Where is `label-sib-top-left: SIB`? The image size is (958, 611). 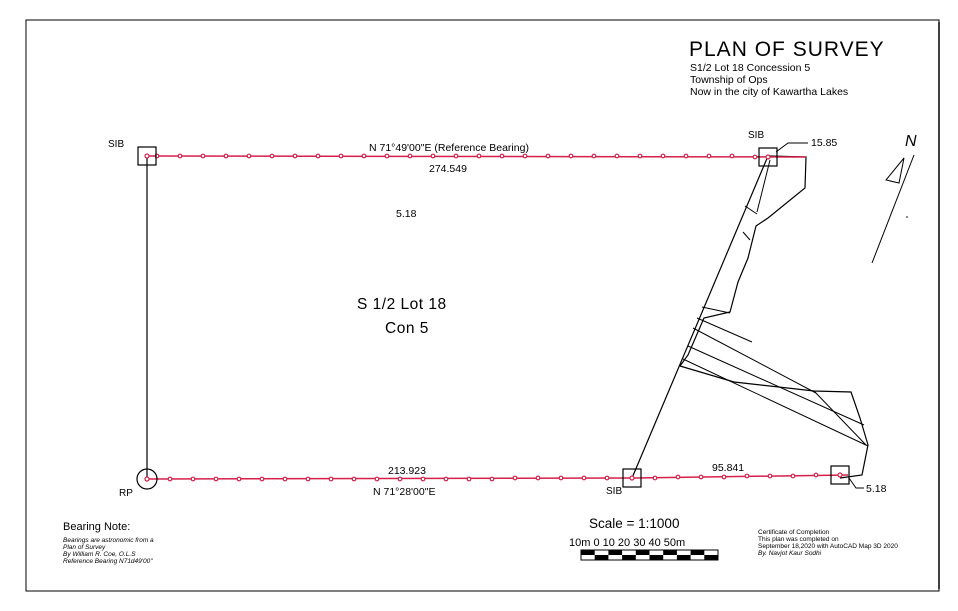
label-sib-top-left: SIB is located at coordinates (116, 144).